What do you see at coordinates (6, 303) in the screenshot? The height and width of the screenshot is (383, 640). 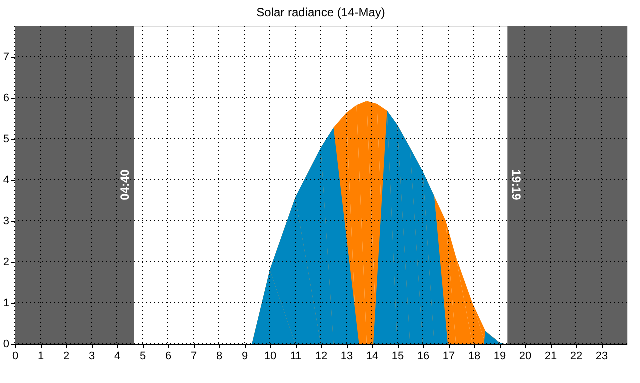 I see `y-tick-label: 1` at bounding box center [6, 303].